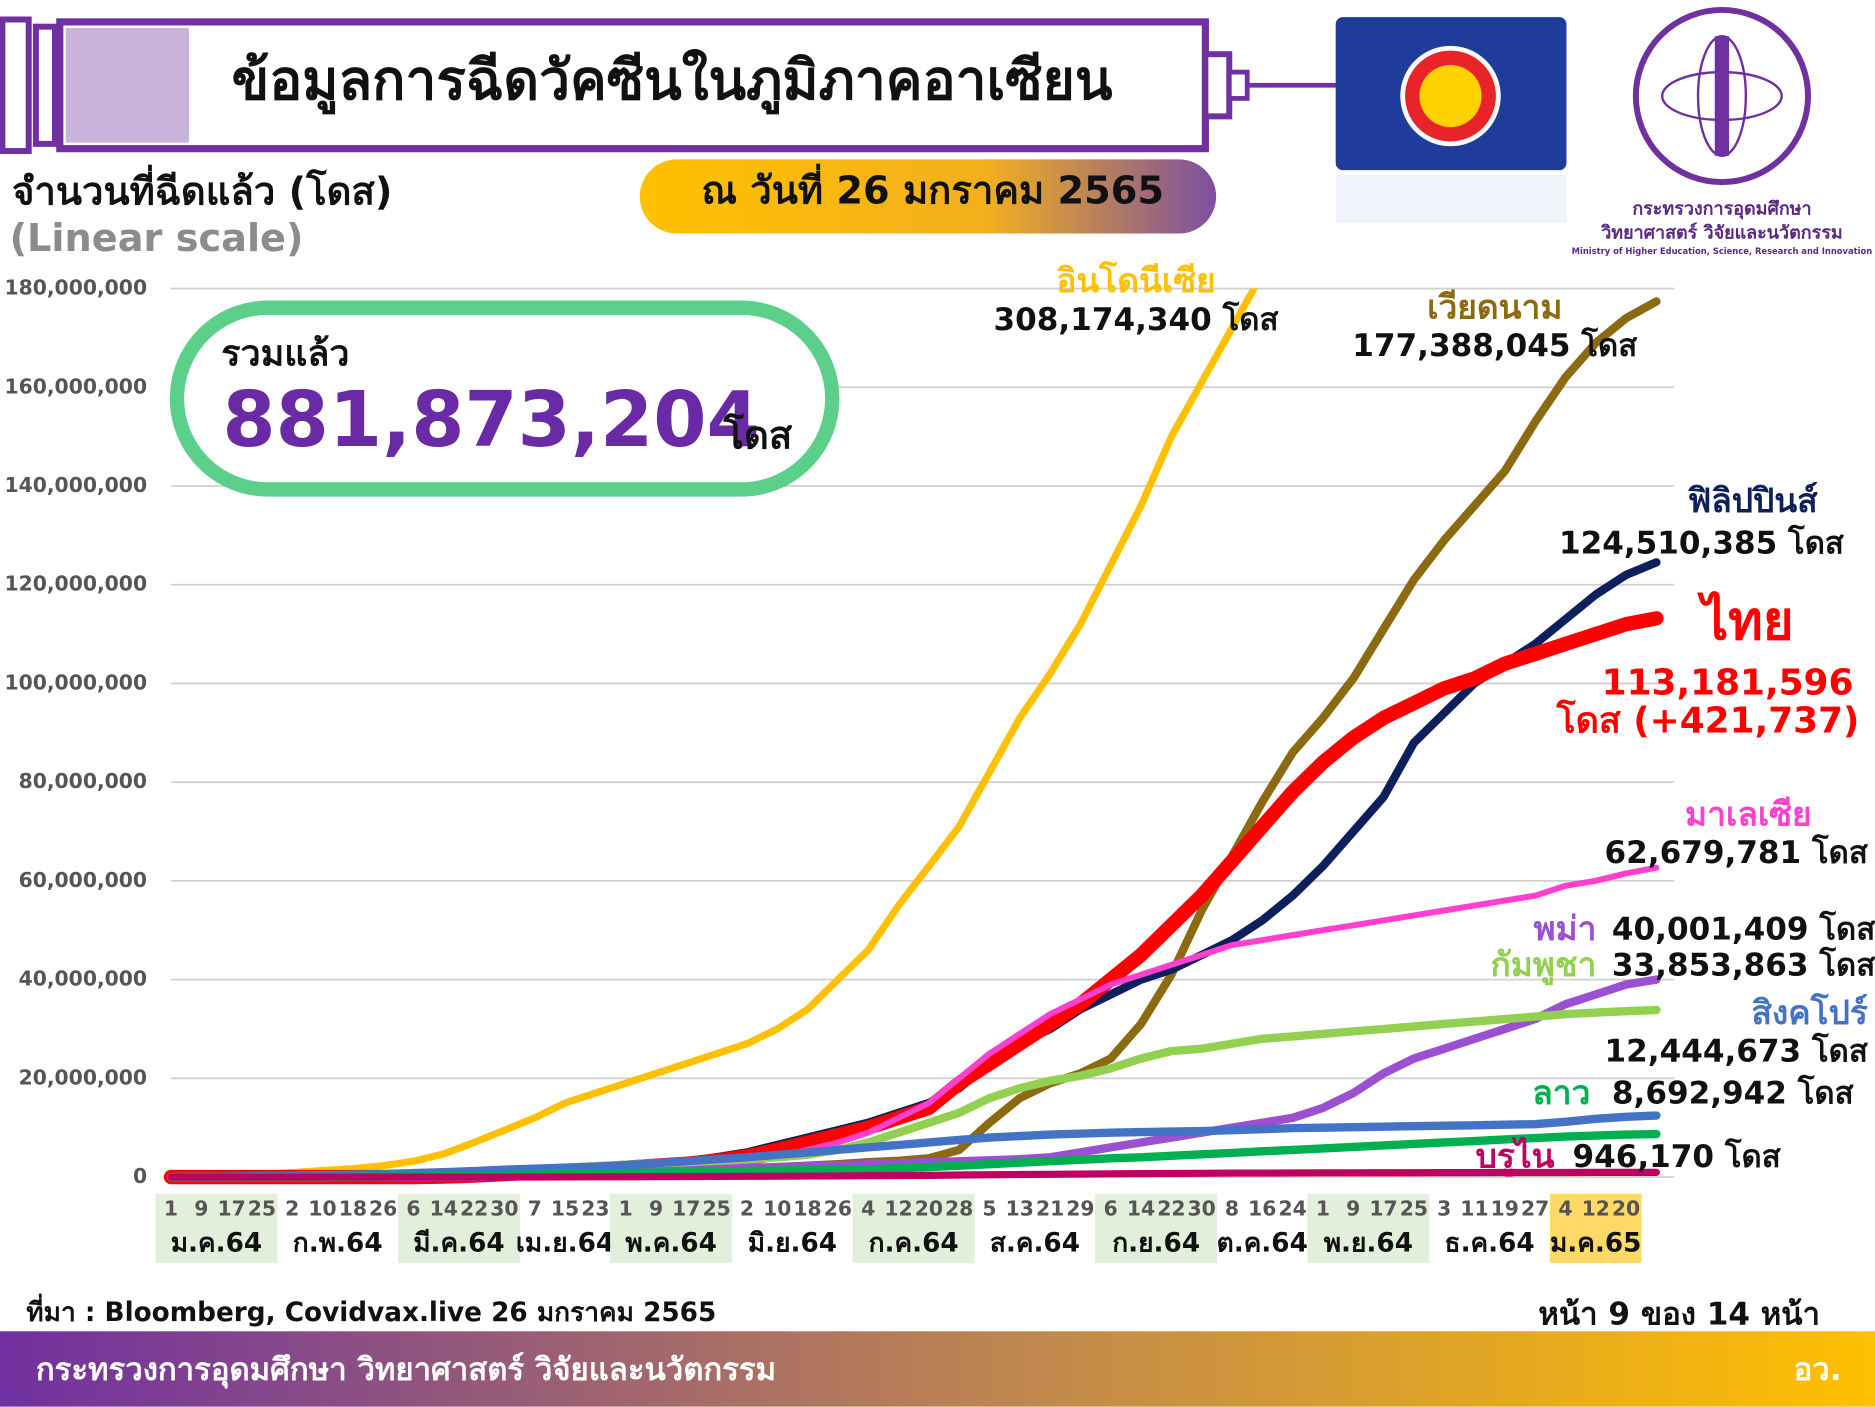  I want to click on month-label: ก.ค.64, so click(914, 1243).